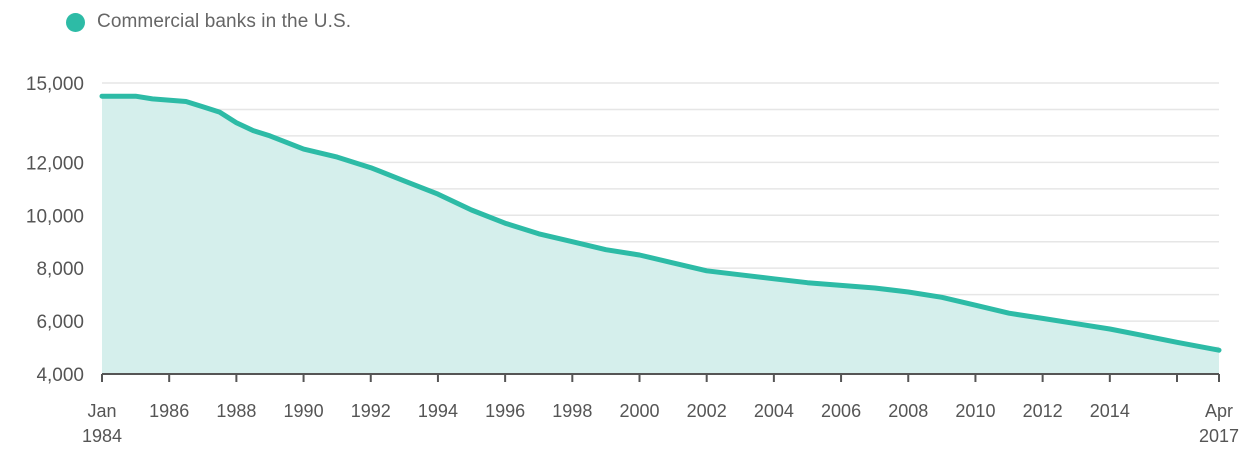  What do you see at coordinates (60, 269) in the screenshot?
I see `y-tick-label: 8,000` at bounding box center [60, 269].